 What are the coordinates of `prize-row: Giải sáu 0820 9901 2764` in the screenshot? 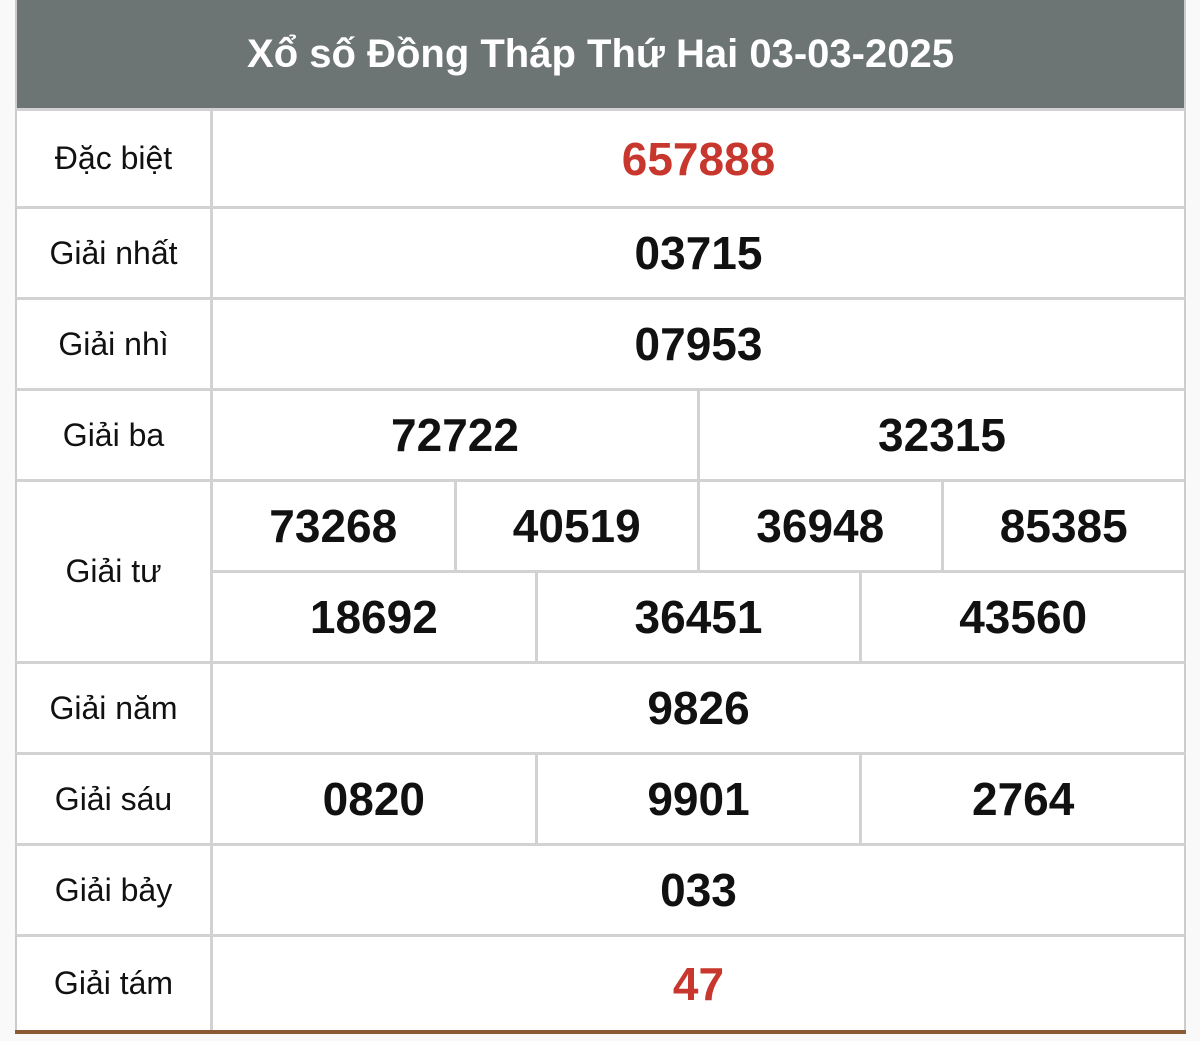 It's located at (600, 797).